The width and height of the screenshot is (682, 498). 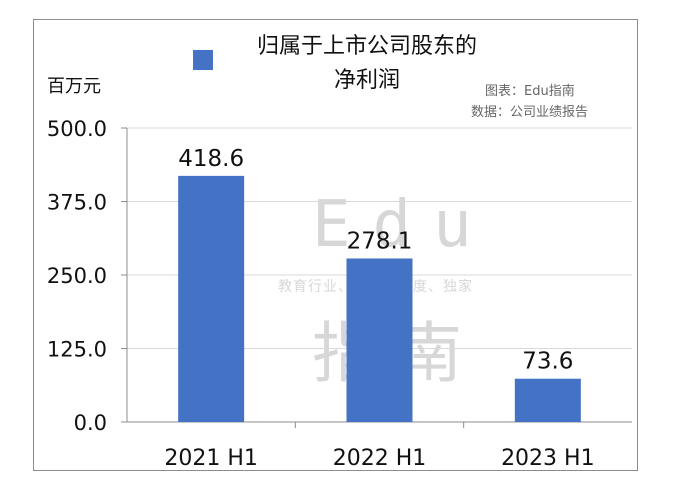 I want to click on y-tick-label: 0.0, so click(x=90, y=423).